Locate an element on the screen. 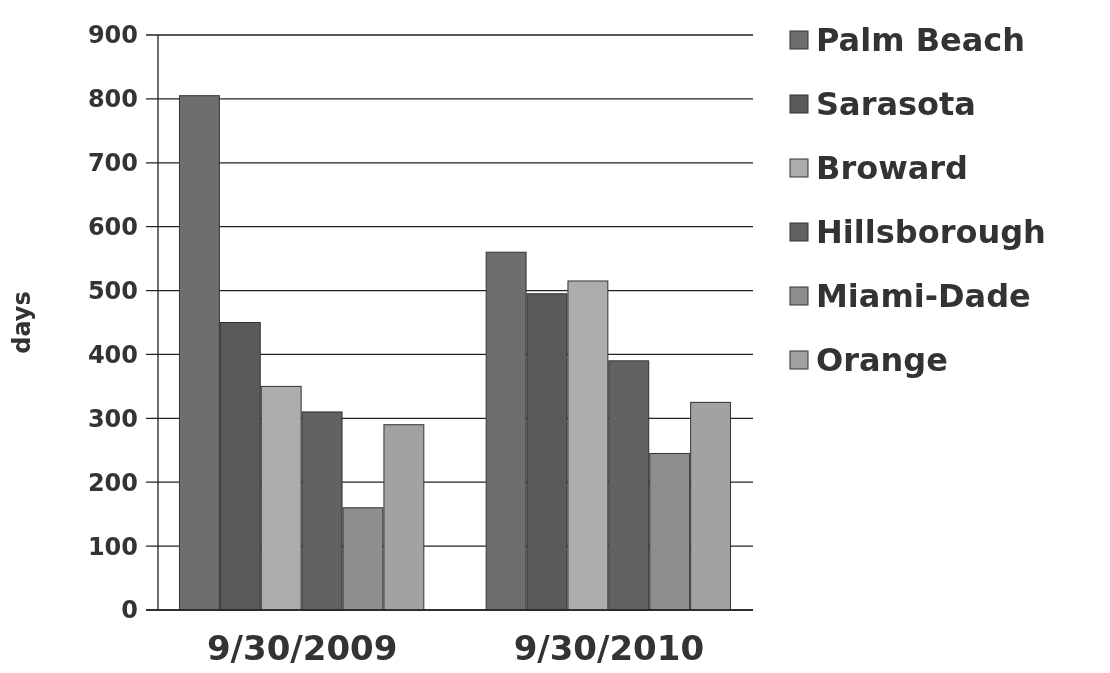 The image size is (1110, 673). x-tick-label: 9/30/2009 is located at coordinates (302, 648).